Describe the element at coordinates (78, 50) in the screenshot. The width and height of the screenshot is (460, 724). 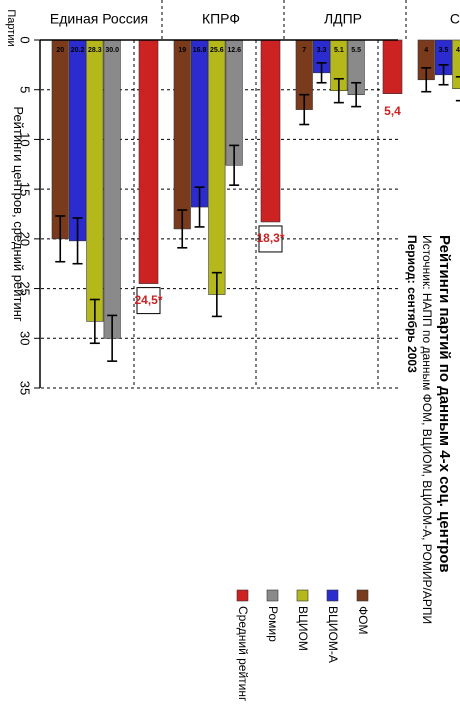
I see `data-label-вциом-а: 20.2` at that location.